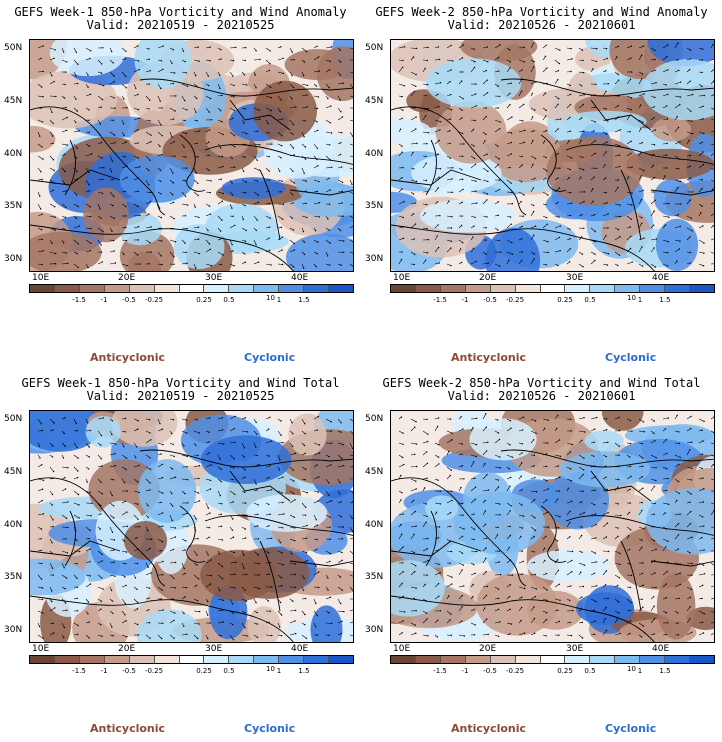  I want to click on panel-valid-date: Valid: 20210526 - 20210601, so click(541, 396).